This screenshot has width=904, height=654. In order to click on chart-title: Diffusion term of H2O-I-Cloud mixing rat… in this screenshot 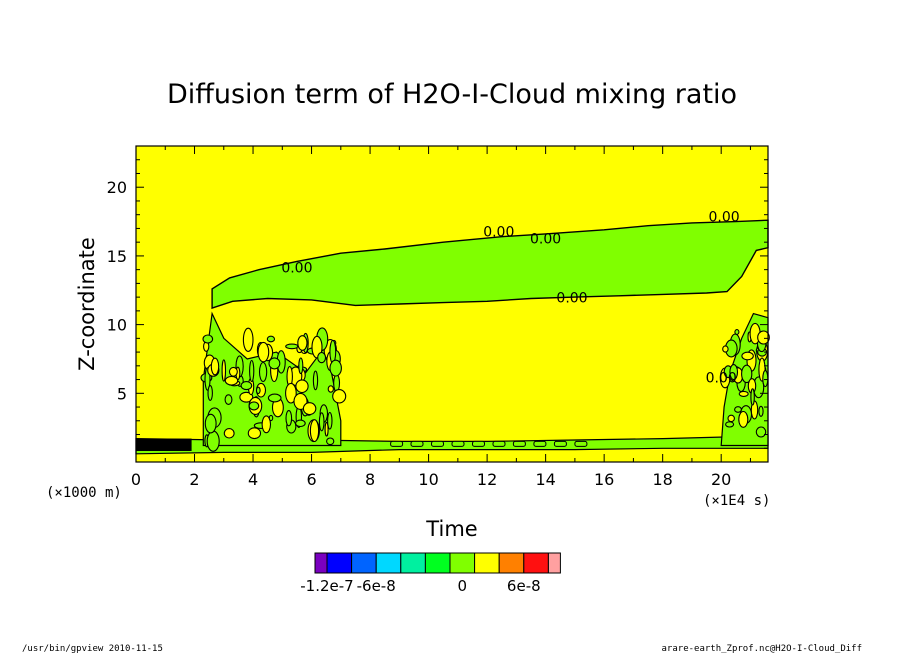, I will do `click(452, 94)`.